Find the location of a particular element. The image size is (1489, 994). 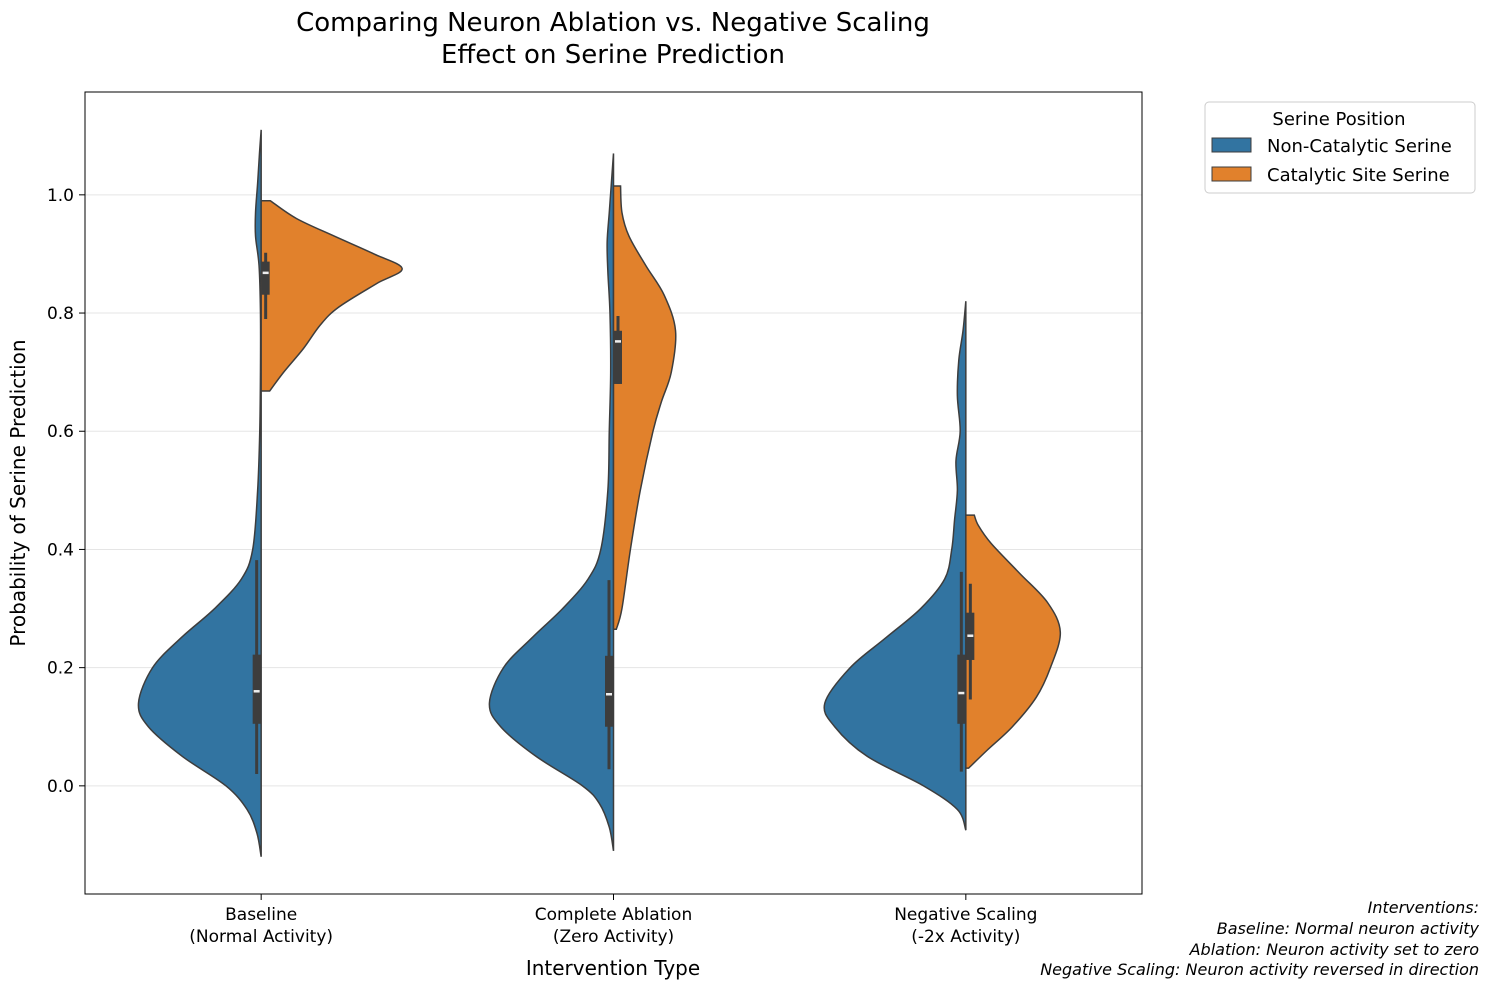

legend-label-catalytic: Catalytic Site Serine is located at coordinates (1358, 175).